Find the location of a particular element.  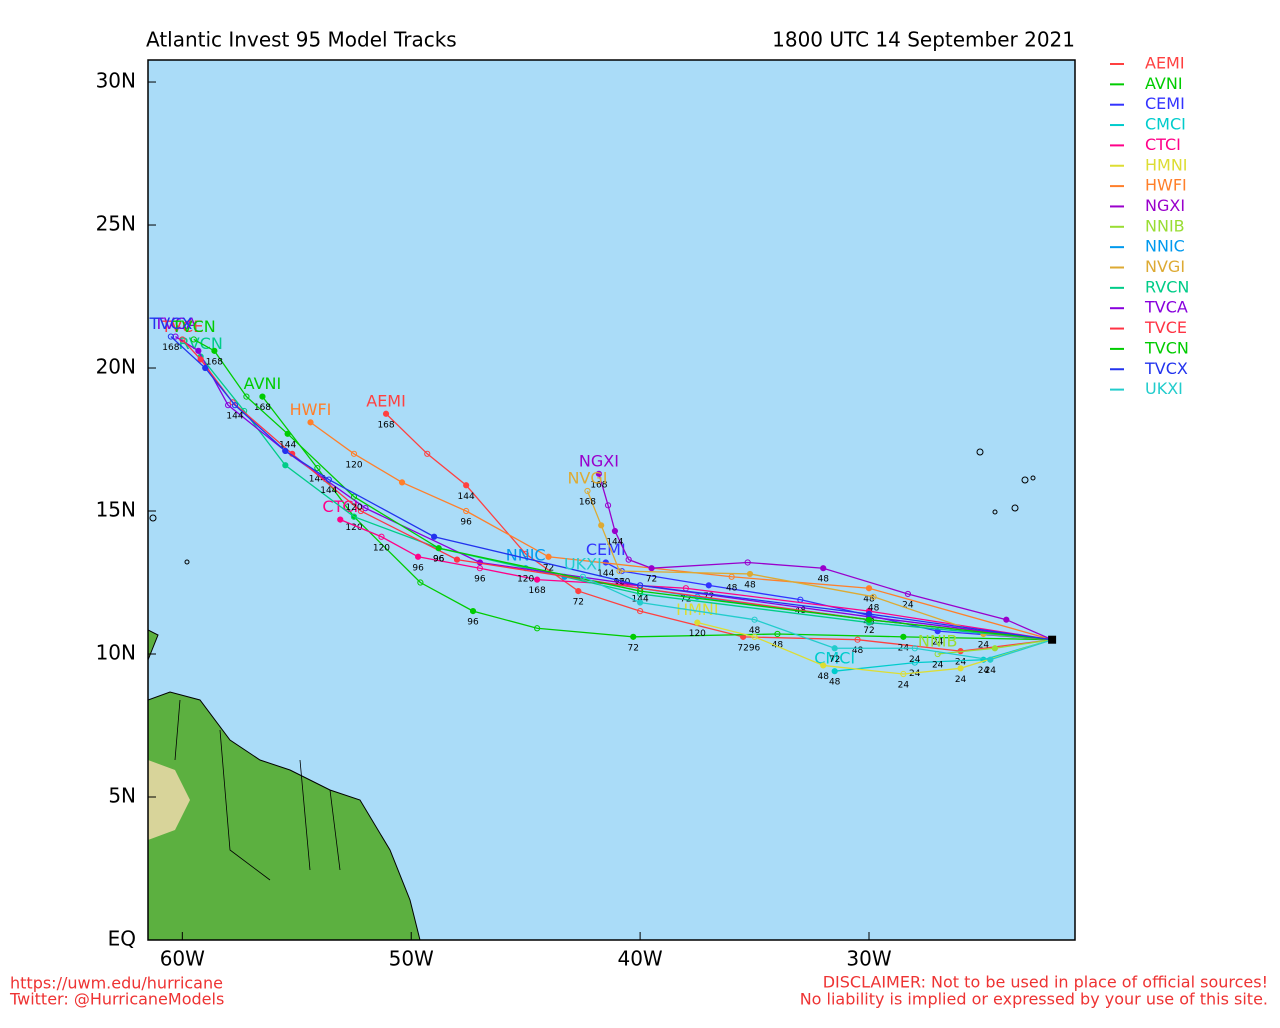

track-name: NNIC is located at coordinates (526, 555).